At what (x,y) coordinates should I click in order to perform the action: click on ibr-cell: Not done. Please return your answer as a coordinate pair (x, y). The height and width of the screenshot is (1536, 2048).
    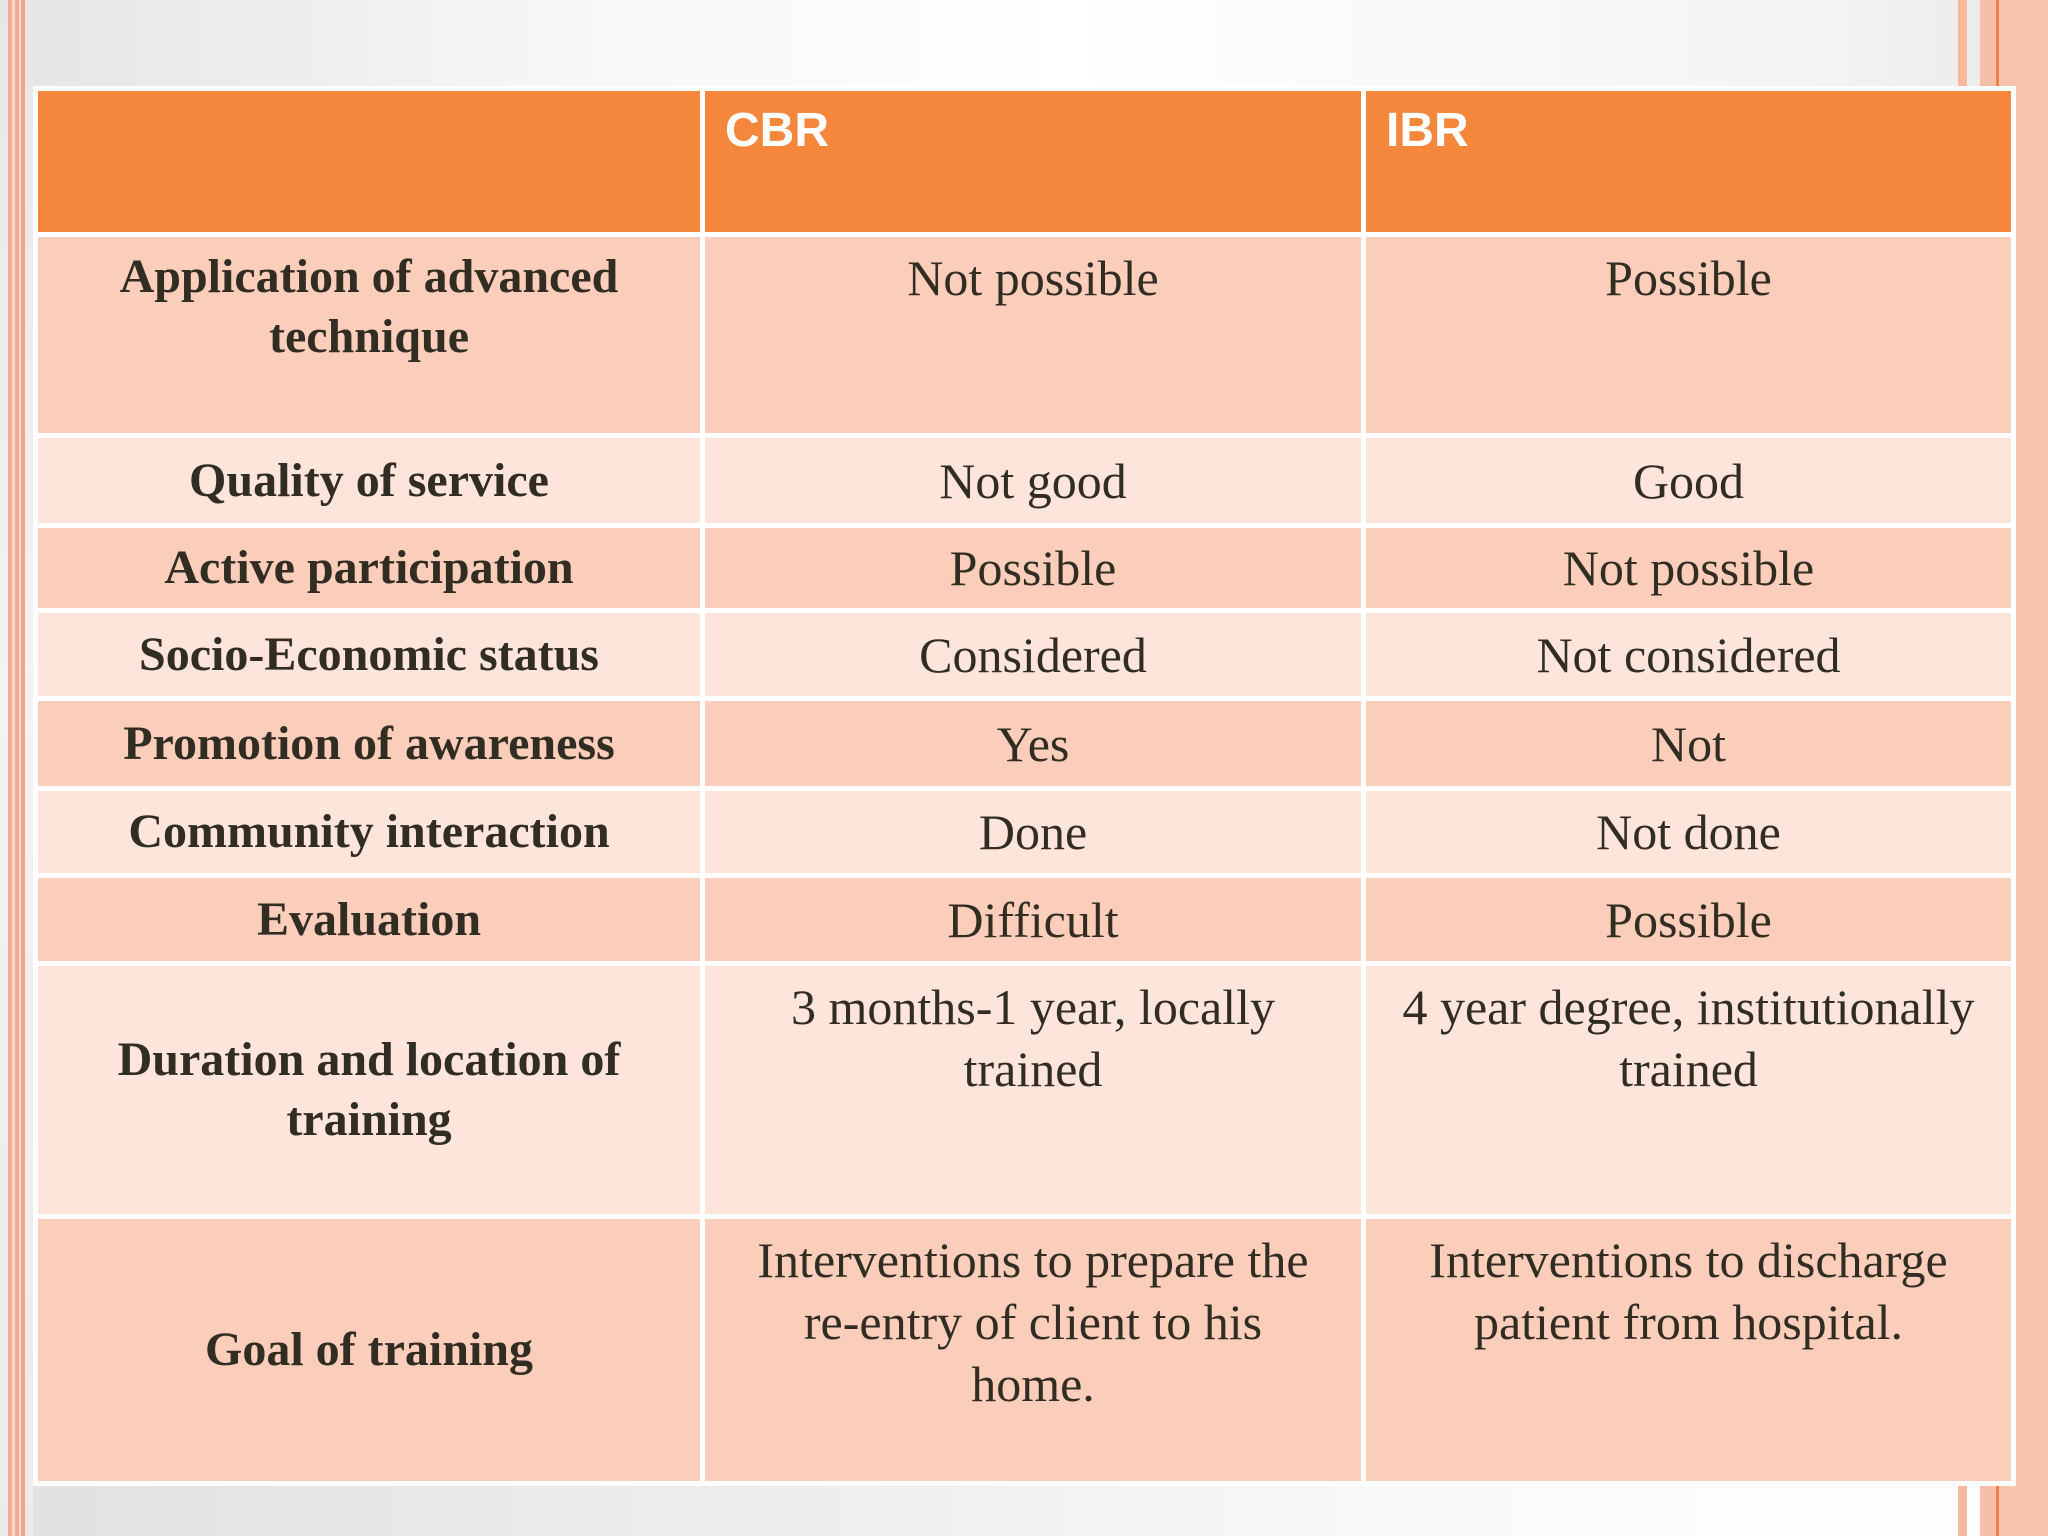
    Looking at the image, I should click on (1688, 832).